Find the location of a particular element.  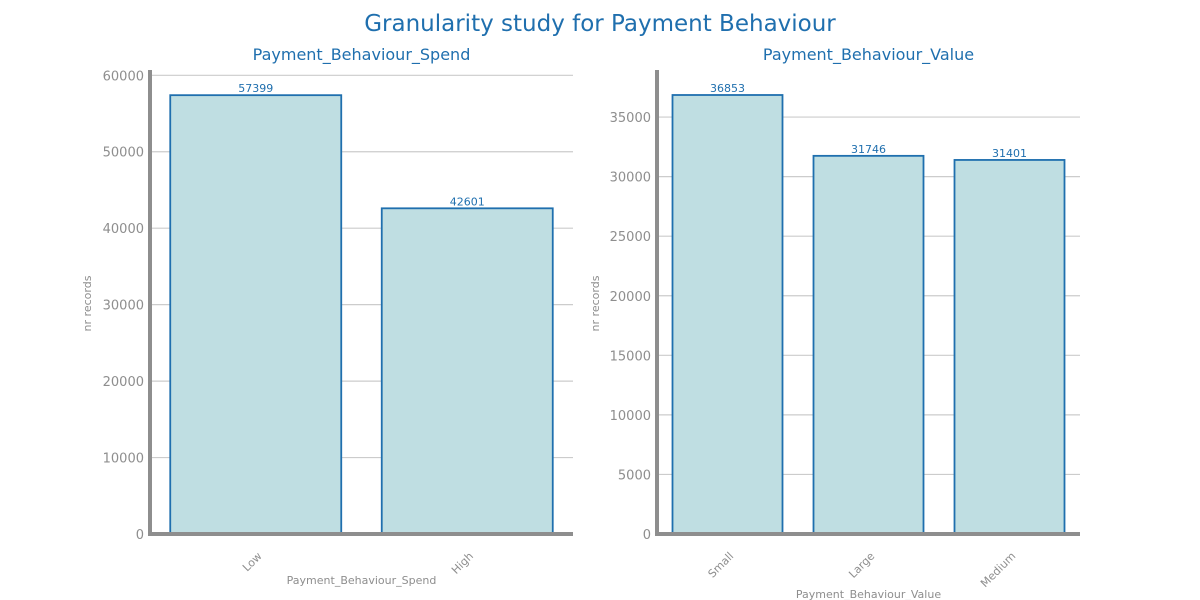

y-tick-label: 5000 is located at coordinates (634, 475).